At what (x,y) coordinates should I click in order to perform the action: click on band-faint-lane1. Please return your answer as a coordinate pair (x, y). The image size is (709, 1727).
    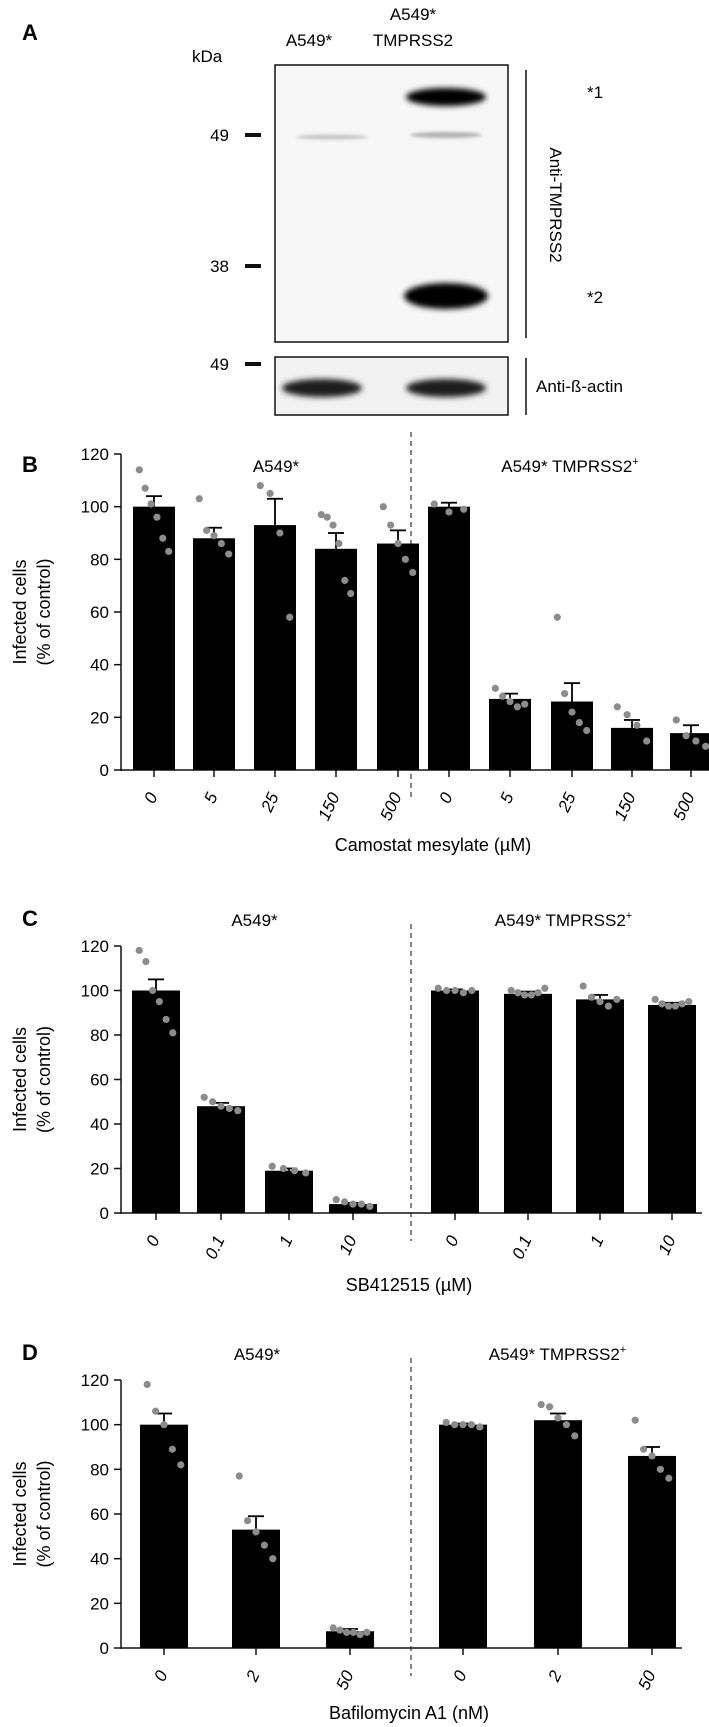
    Looking at the image, I should click on (332, 137).